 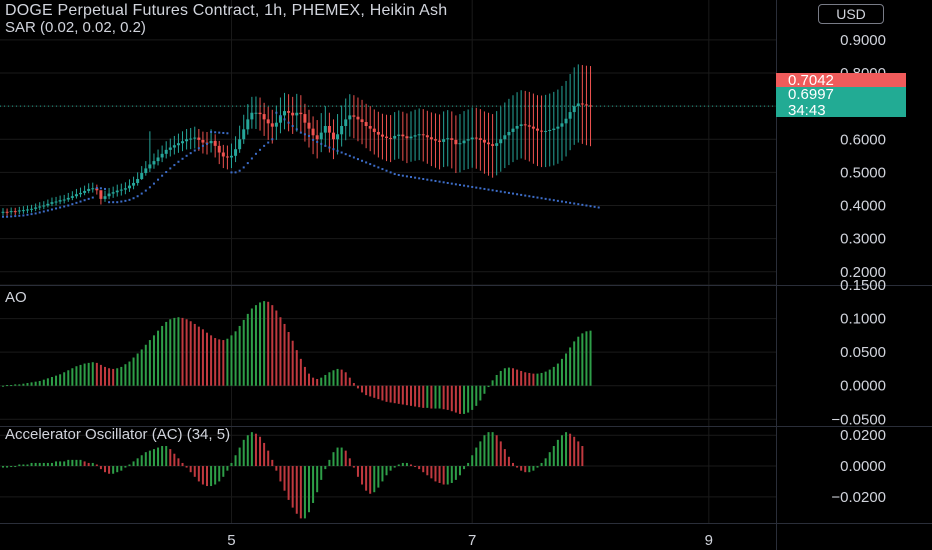 I want to click on price-tick-label: 0.6000, so click(x=863, y=139).